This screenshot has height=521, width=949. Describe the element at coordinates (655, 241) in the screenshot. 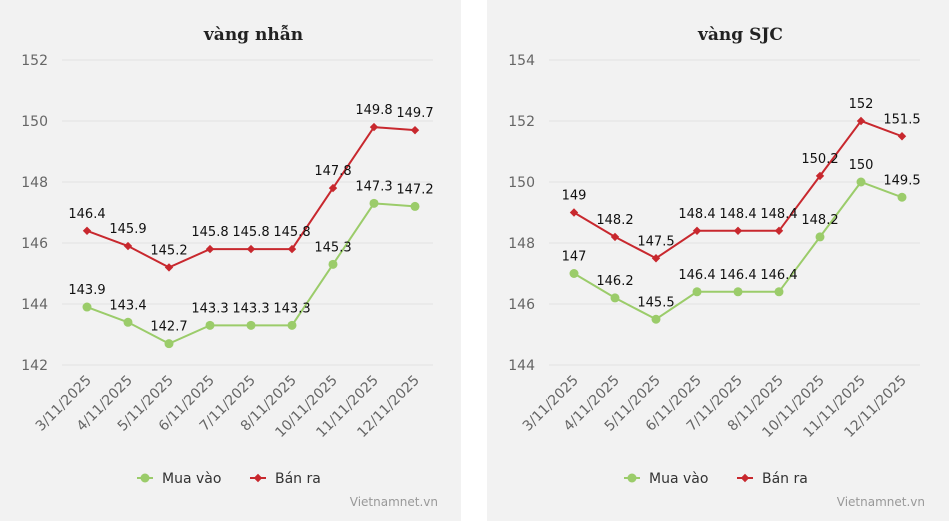

I see `data-label: 147.5` at that location.